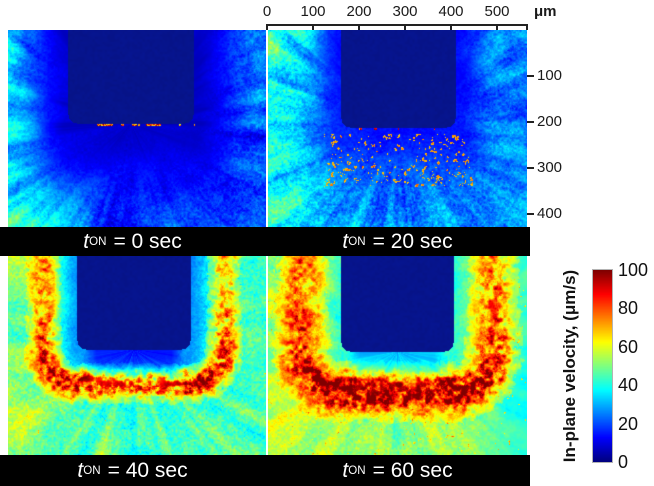  What do you see at coordinates (628, 385) in the screenshot?
I see `colorbar-tick-label: 40` at bounding box center [628, 385].